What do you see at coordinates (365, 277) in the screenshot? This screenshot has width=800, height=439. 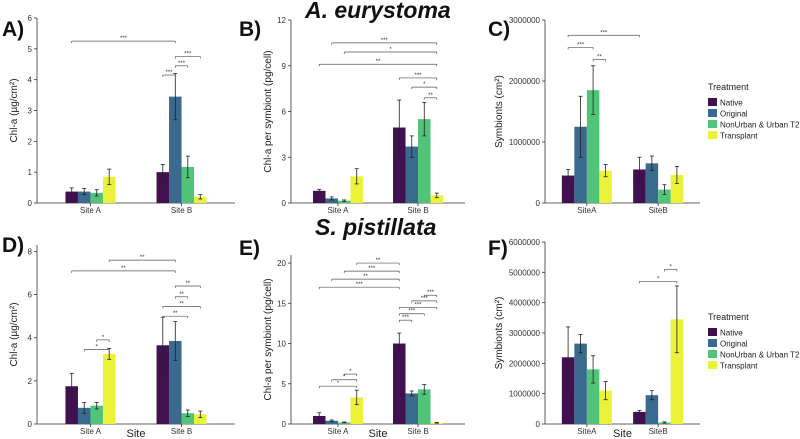 I see `significance-label-e: **` at bounding box center [365, 277].